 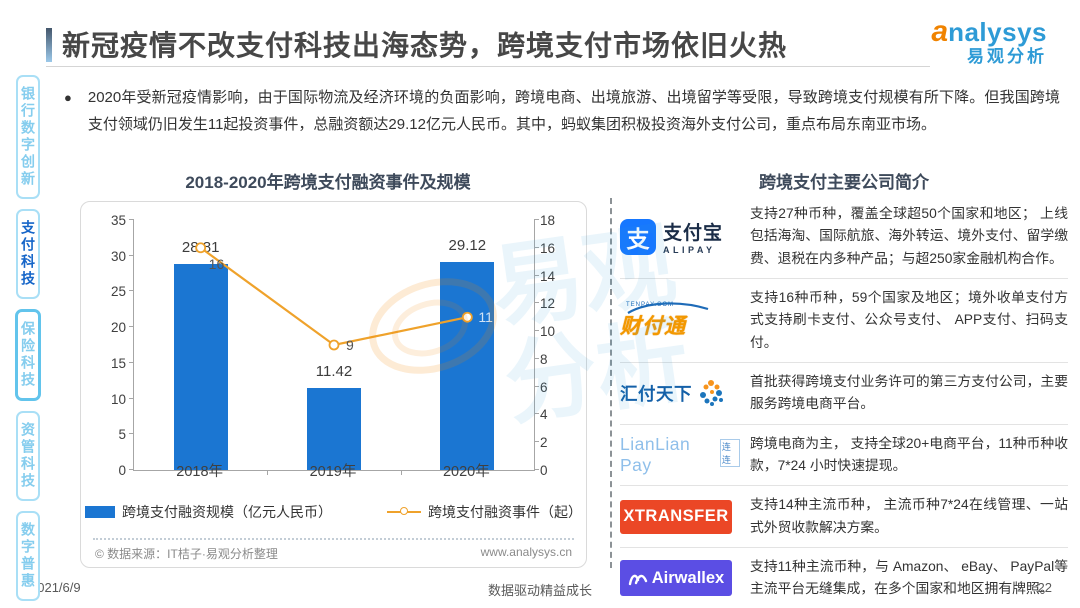 What do you see at coordinates (467, 245) in the screenshot?
I see `bar-value-label: 29.12` at bounding box center [467, 245].